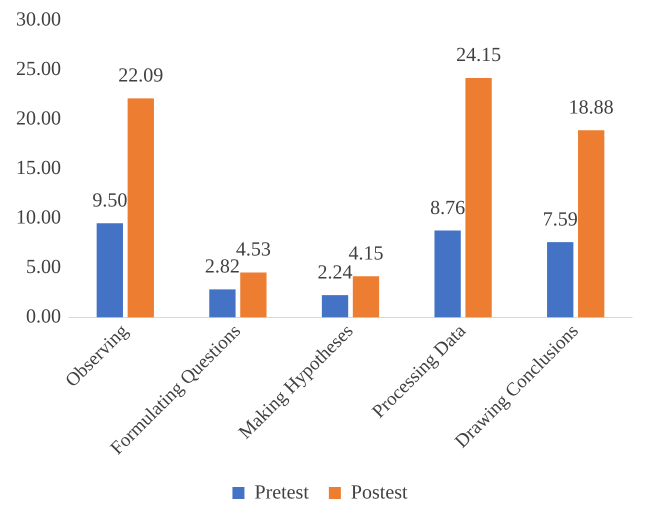 Image resolution: width=662 pixels, height=523 pixels. Describe the element at coordinates (479, 55) in the screenshot. I see `data-label: 24.15` at that location.